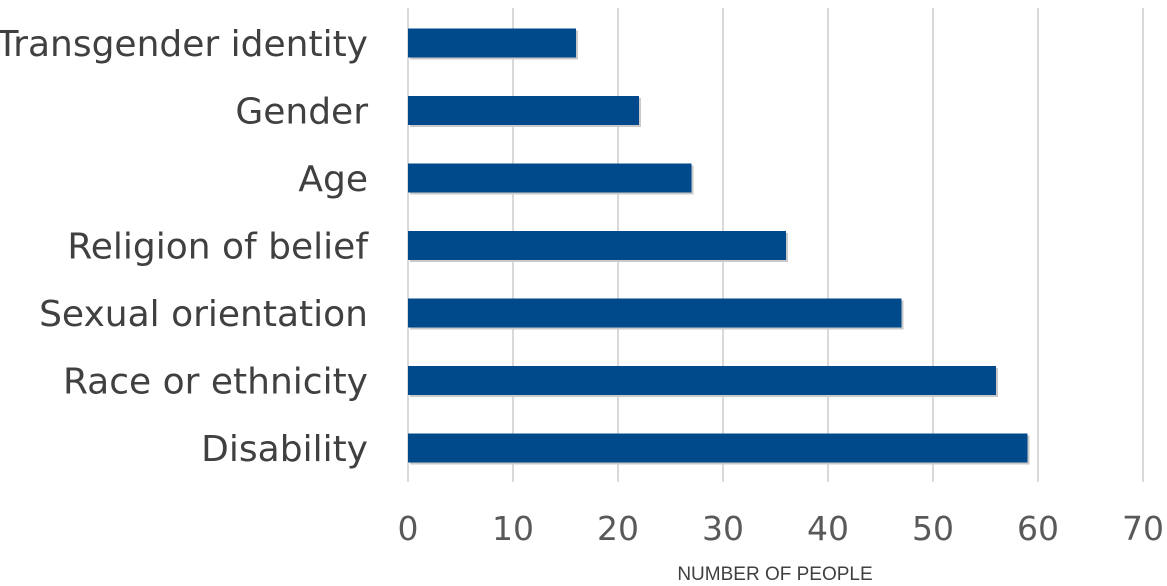 The height and width of the screenshot is (586, 1167). I want to click on x-tick-label: 40, so click(828, 528).